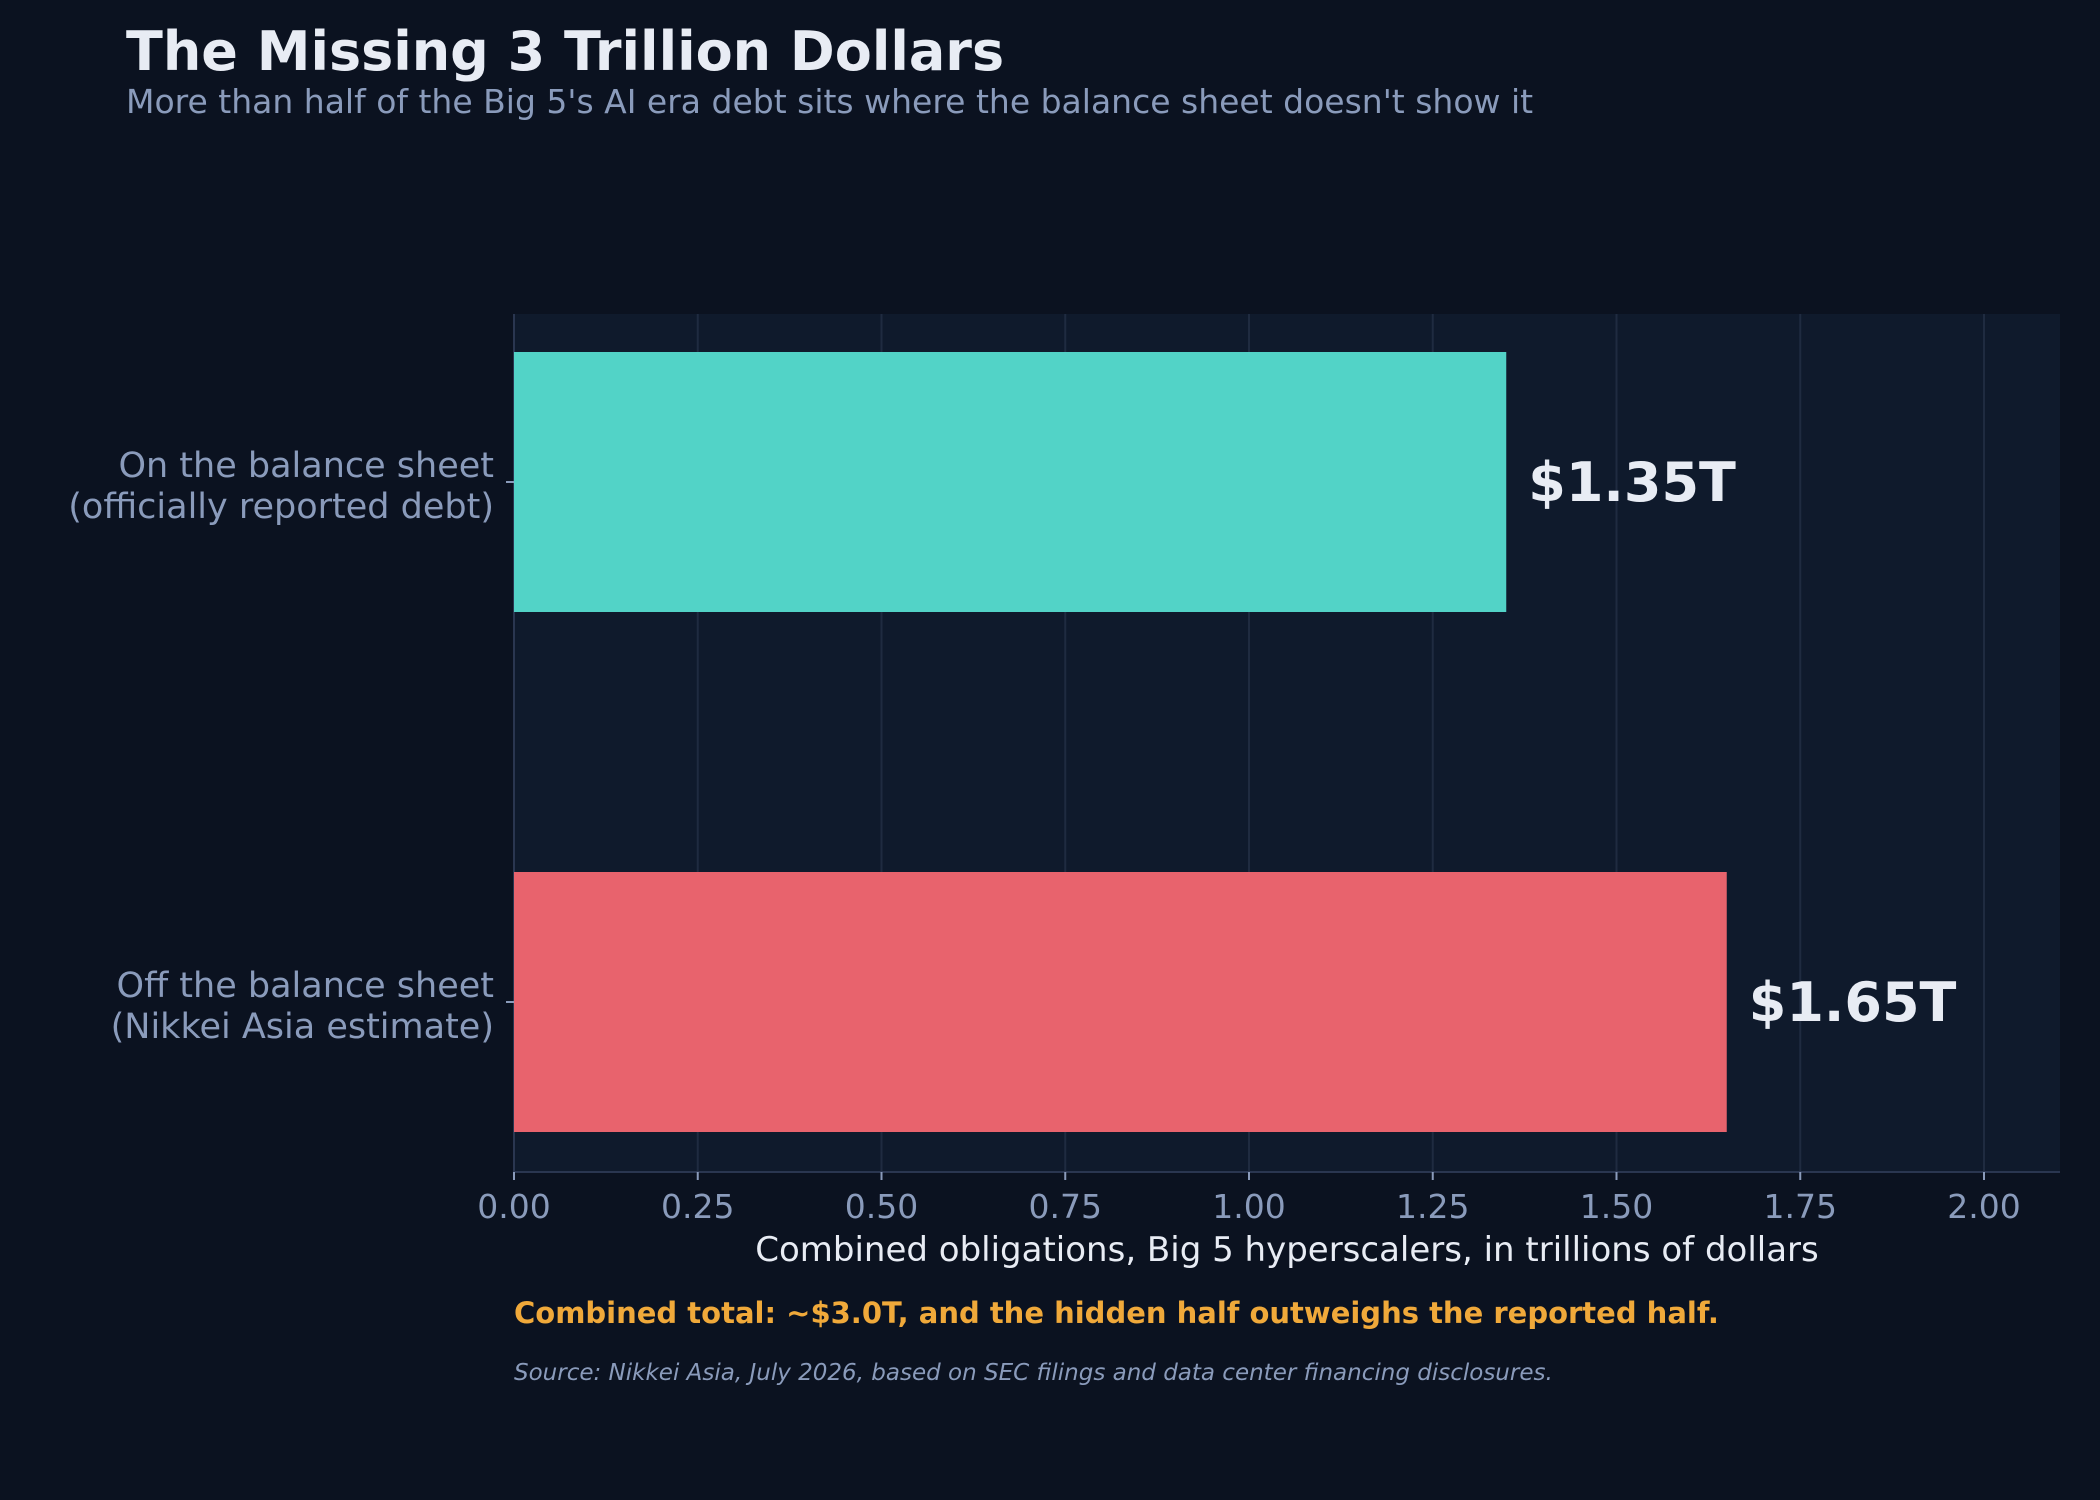 This screenshot has height=1500, width=2100. I want to click on x-tick-label: 0.50, so click(881, 1206).